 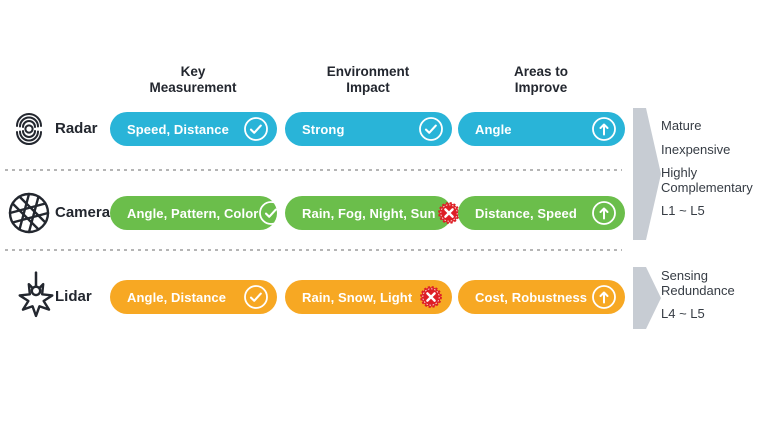 What do you see at coordinates (647, 174) in the screenshot?
I see `side-bracket-arrow-top` at bounding box center [647, 174].